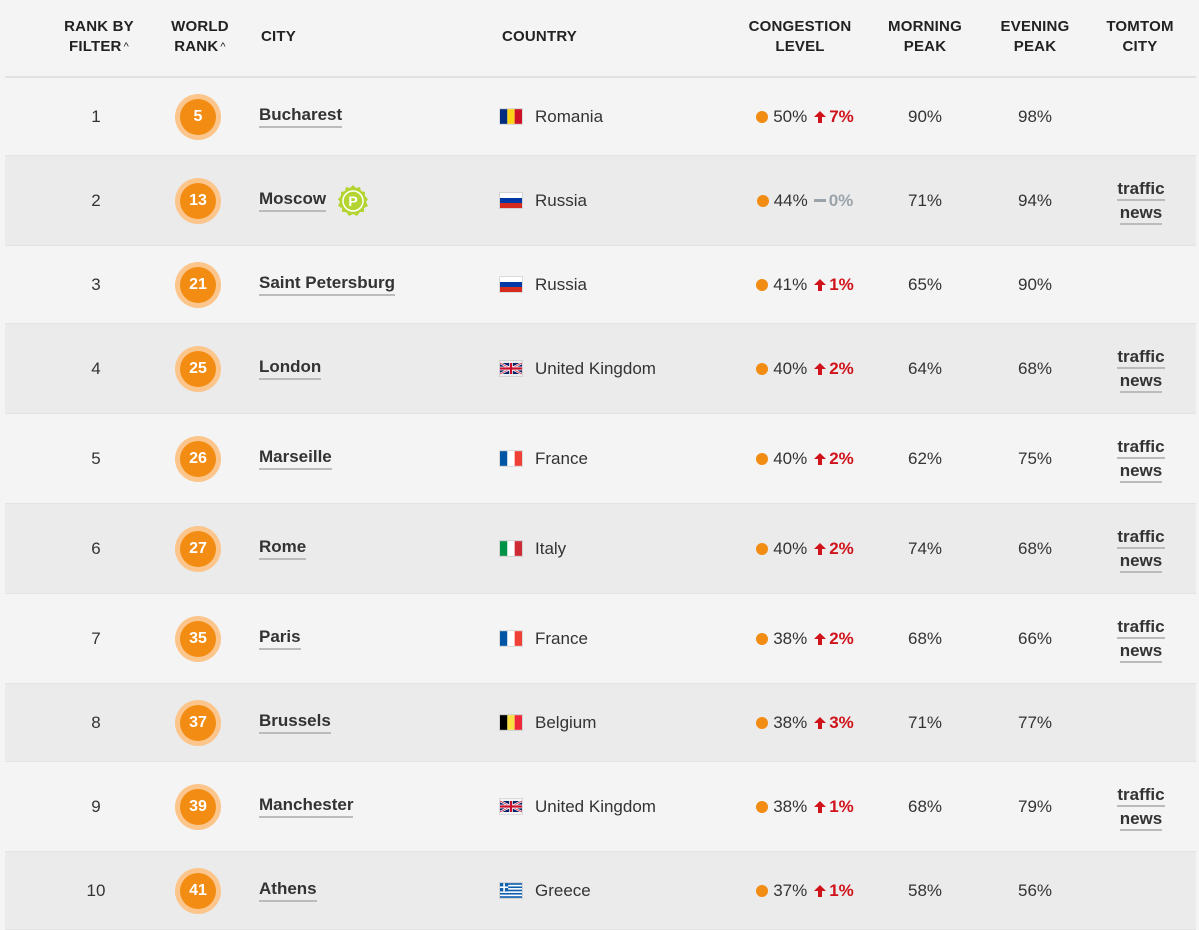  Describe the element at coordinates (1035, 458) in the screenshot. I see `evening-peak: 75%` at that location.